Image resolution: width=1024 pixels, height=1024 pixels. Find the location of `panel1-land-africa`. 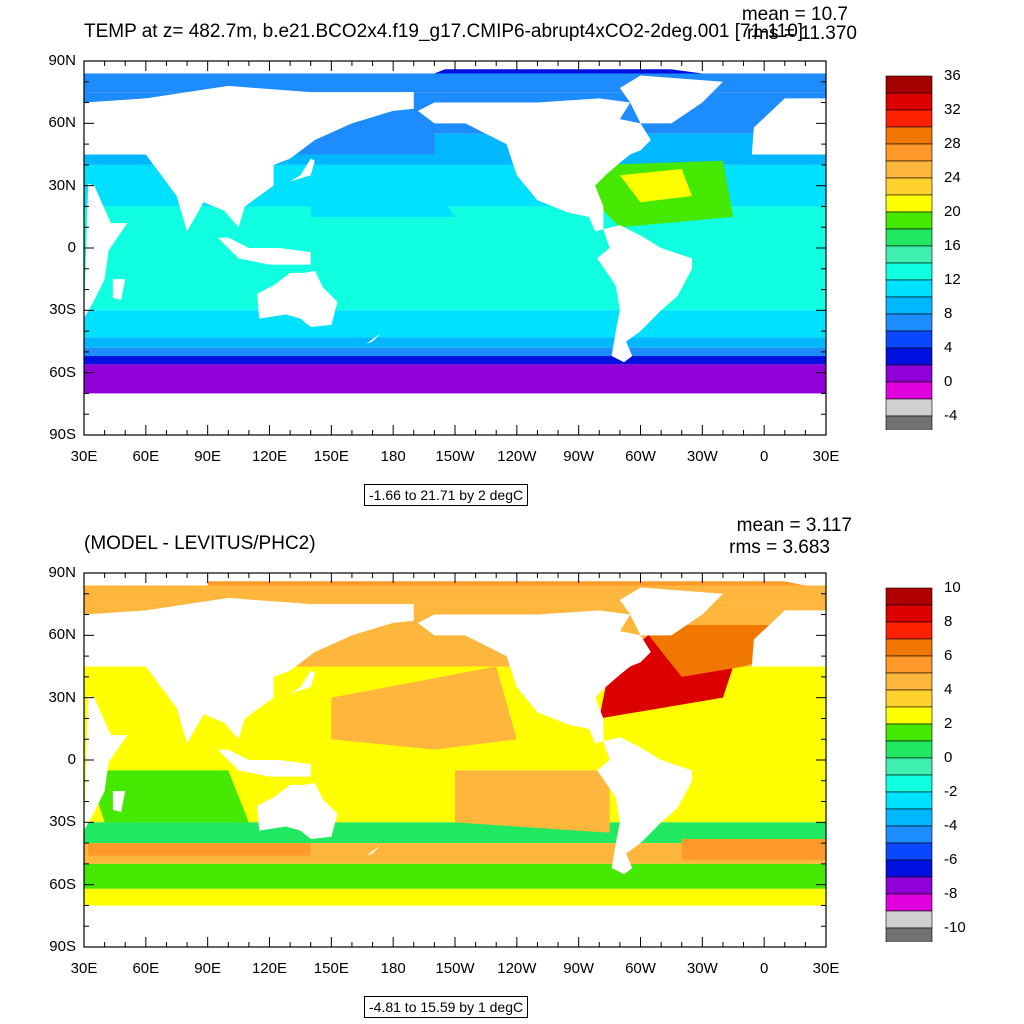

panel1-land-africa is located at coordinates (106, 251).